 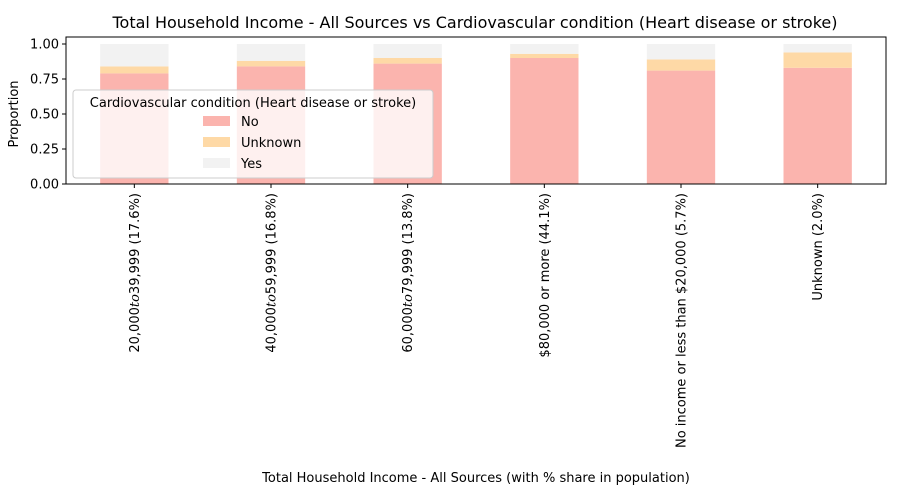 I want to click on y-tick-label: 1.00, so click(x=44, y=45).